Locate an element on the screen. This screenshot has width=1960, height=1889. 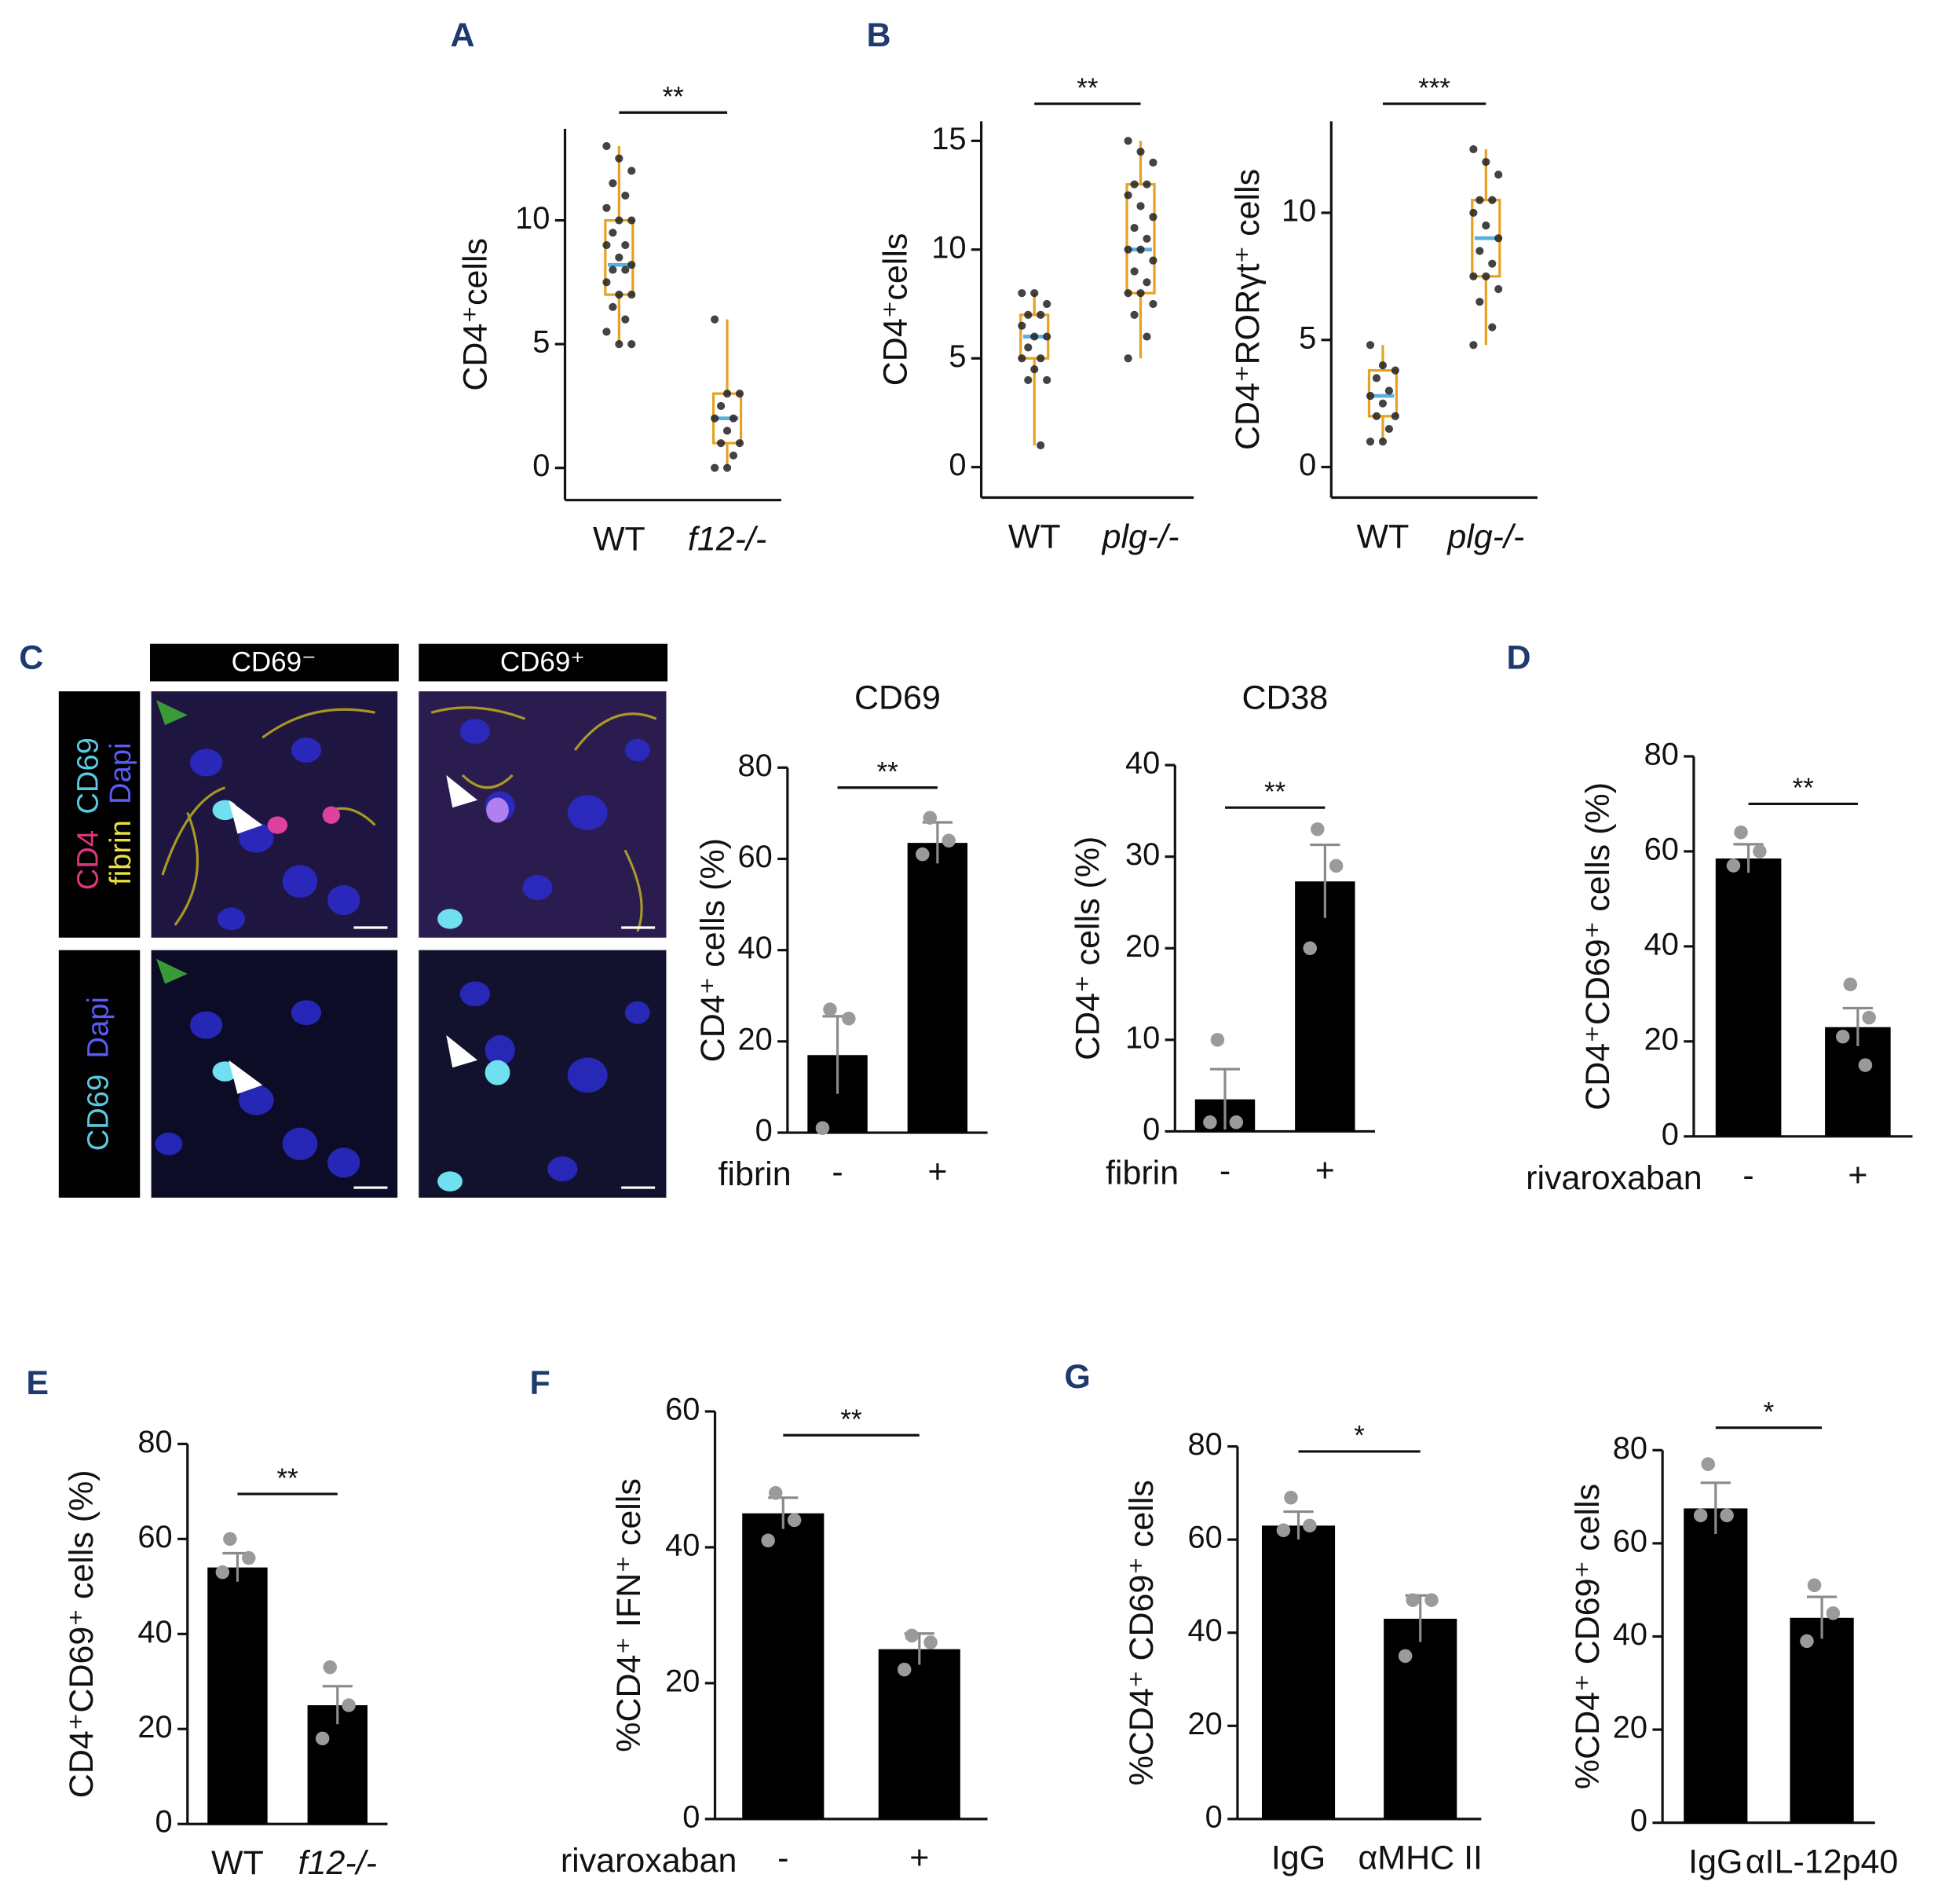
x-tick-label: plg-/- is located at coordinates (1140, 537).